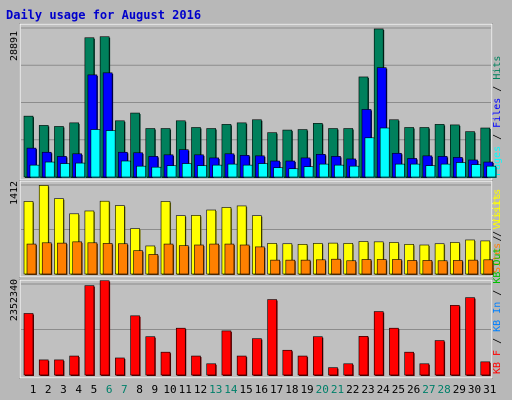  What do you see at coordinates (413, 389) in the screenshot?
I see `x-tick-label: 26` at bounding box center [413, 389].